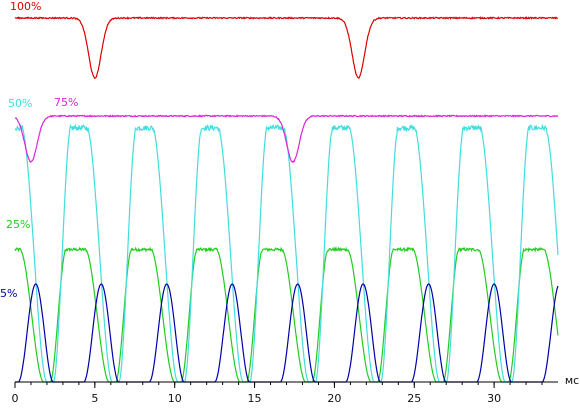 The image size is (580, 408). Describe the element at coordinates (94, 398) in the screenshot. I see `x-tick-label: 5` at that location.